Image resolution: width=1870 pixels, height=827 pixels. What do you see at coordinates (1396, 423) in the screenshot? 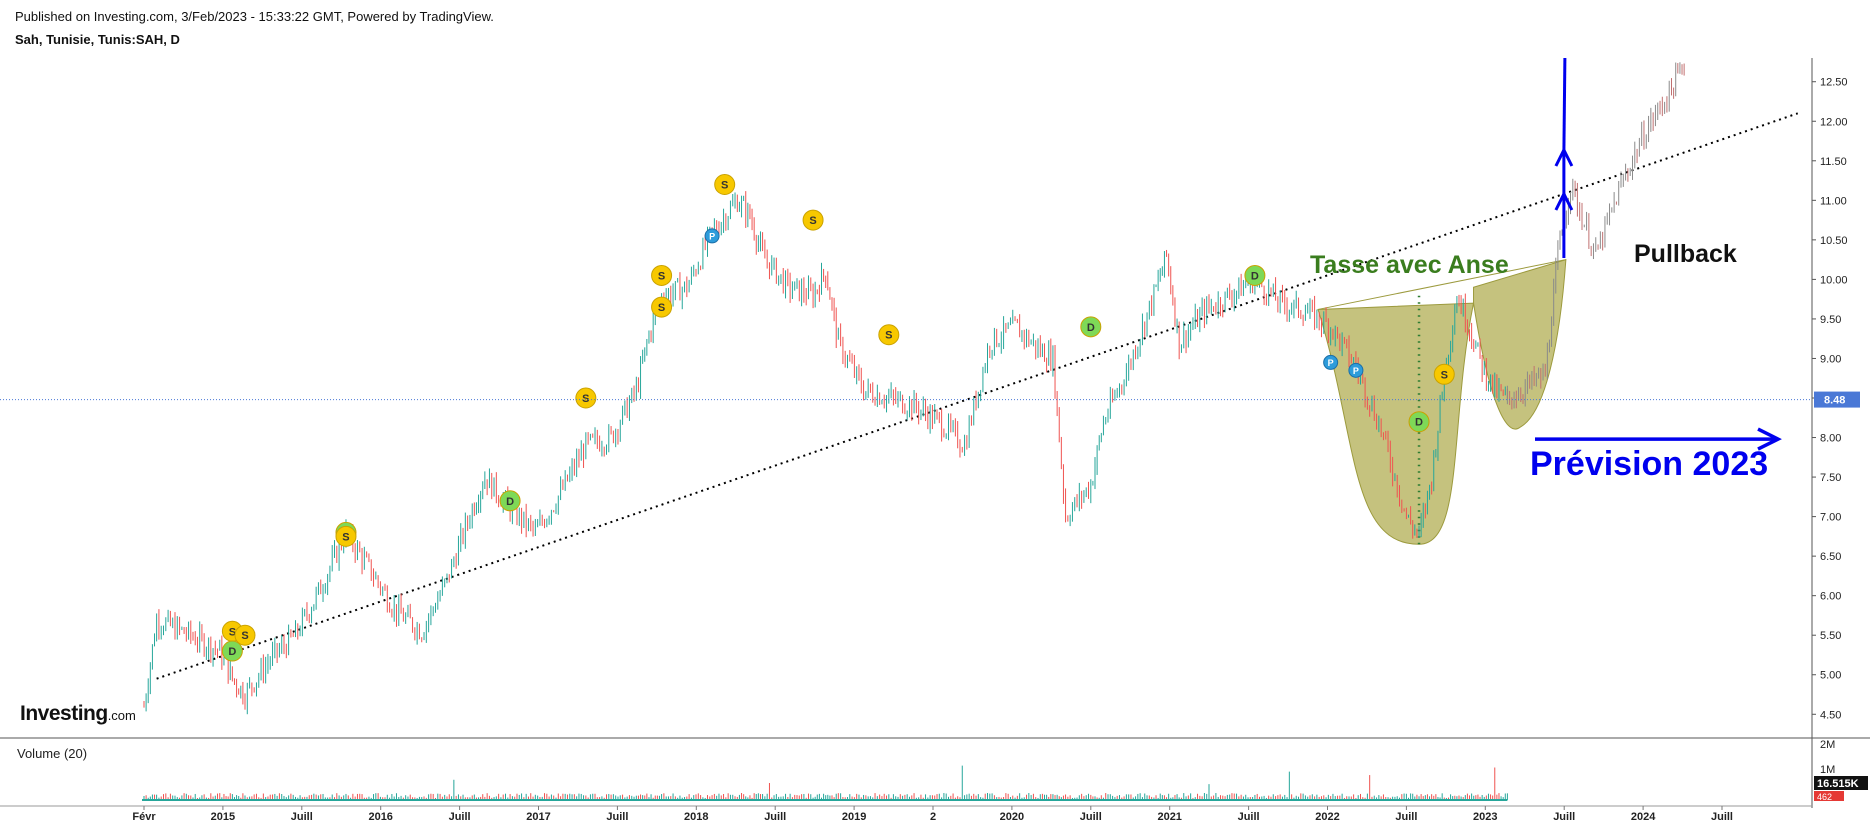
I see `cup-shape` at bounding box center [1396, 423].